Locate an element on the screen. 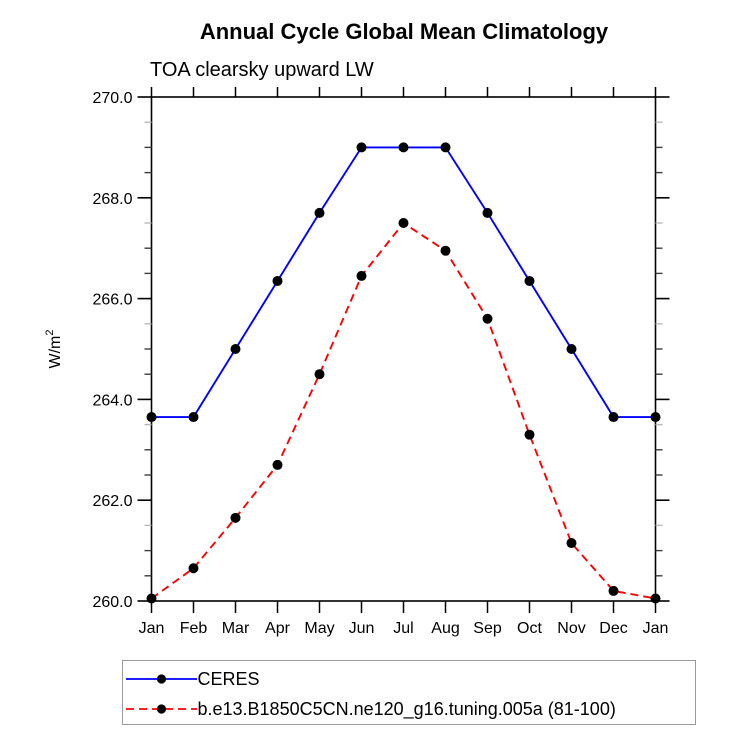 The image size is (733, 734). y-tick-label: 270.0 is located at coordinates (112, 98).